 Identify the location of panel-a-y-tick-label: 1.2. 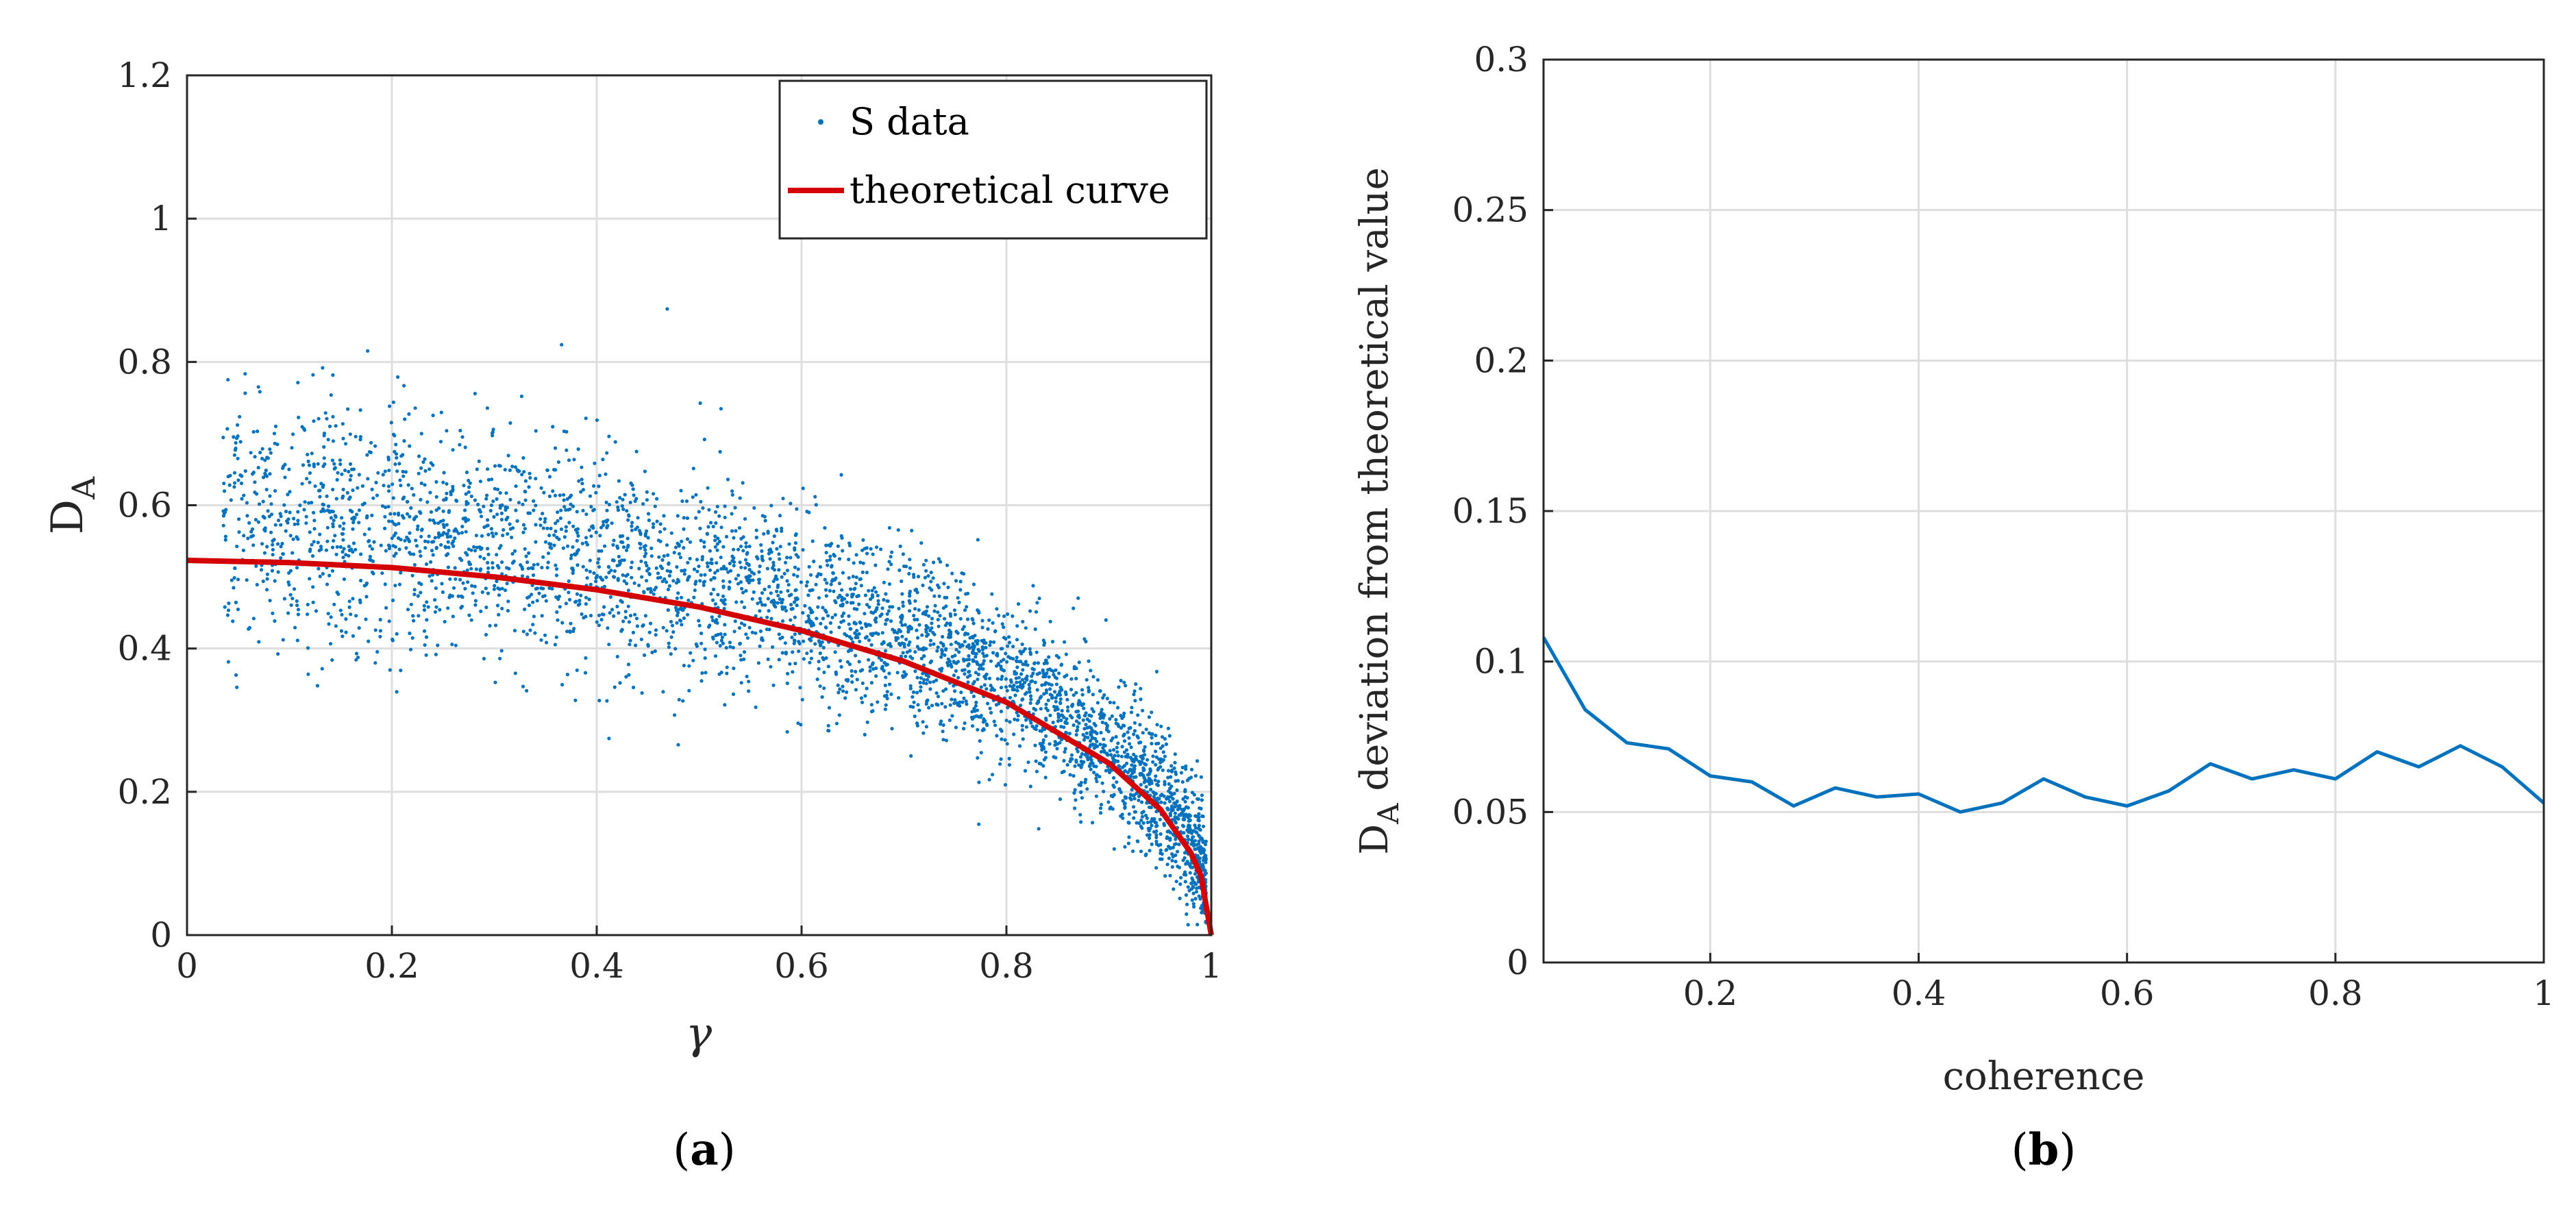
(144, 75).